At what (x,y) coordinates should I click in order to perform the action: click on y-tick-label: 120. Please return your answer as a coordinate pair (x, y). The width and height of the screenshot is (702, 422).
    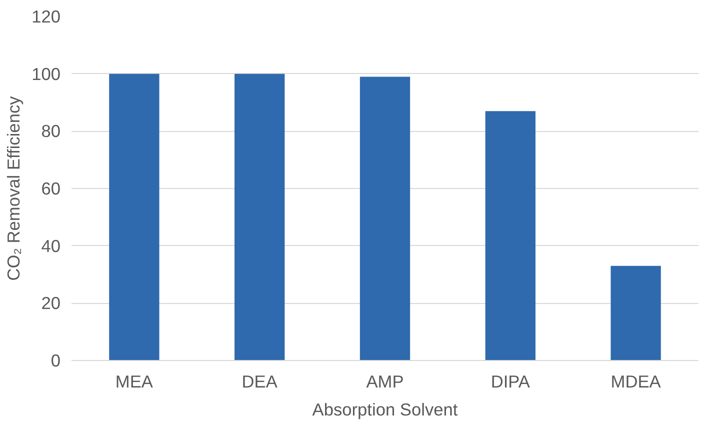
    Looking at the image, I should click on (46, 16).